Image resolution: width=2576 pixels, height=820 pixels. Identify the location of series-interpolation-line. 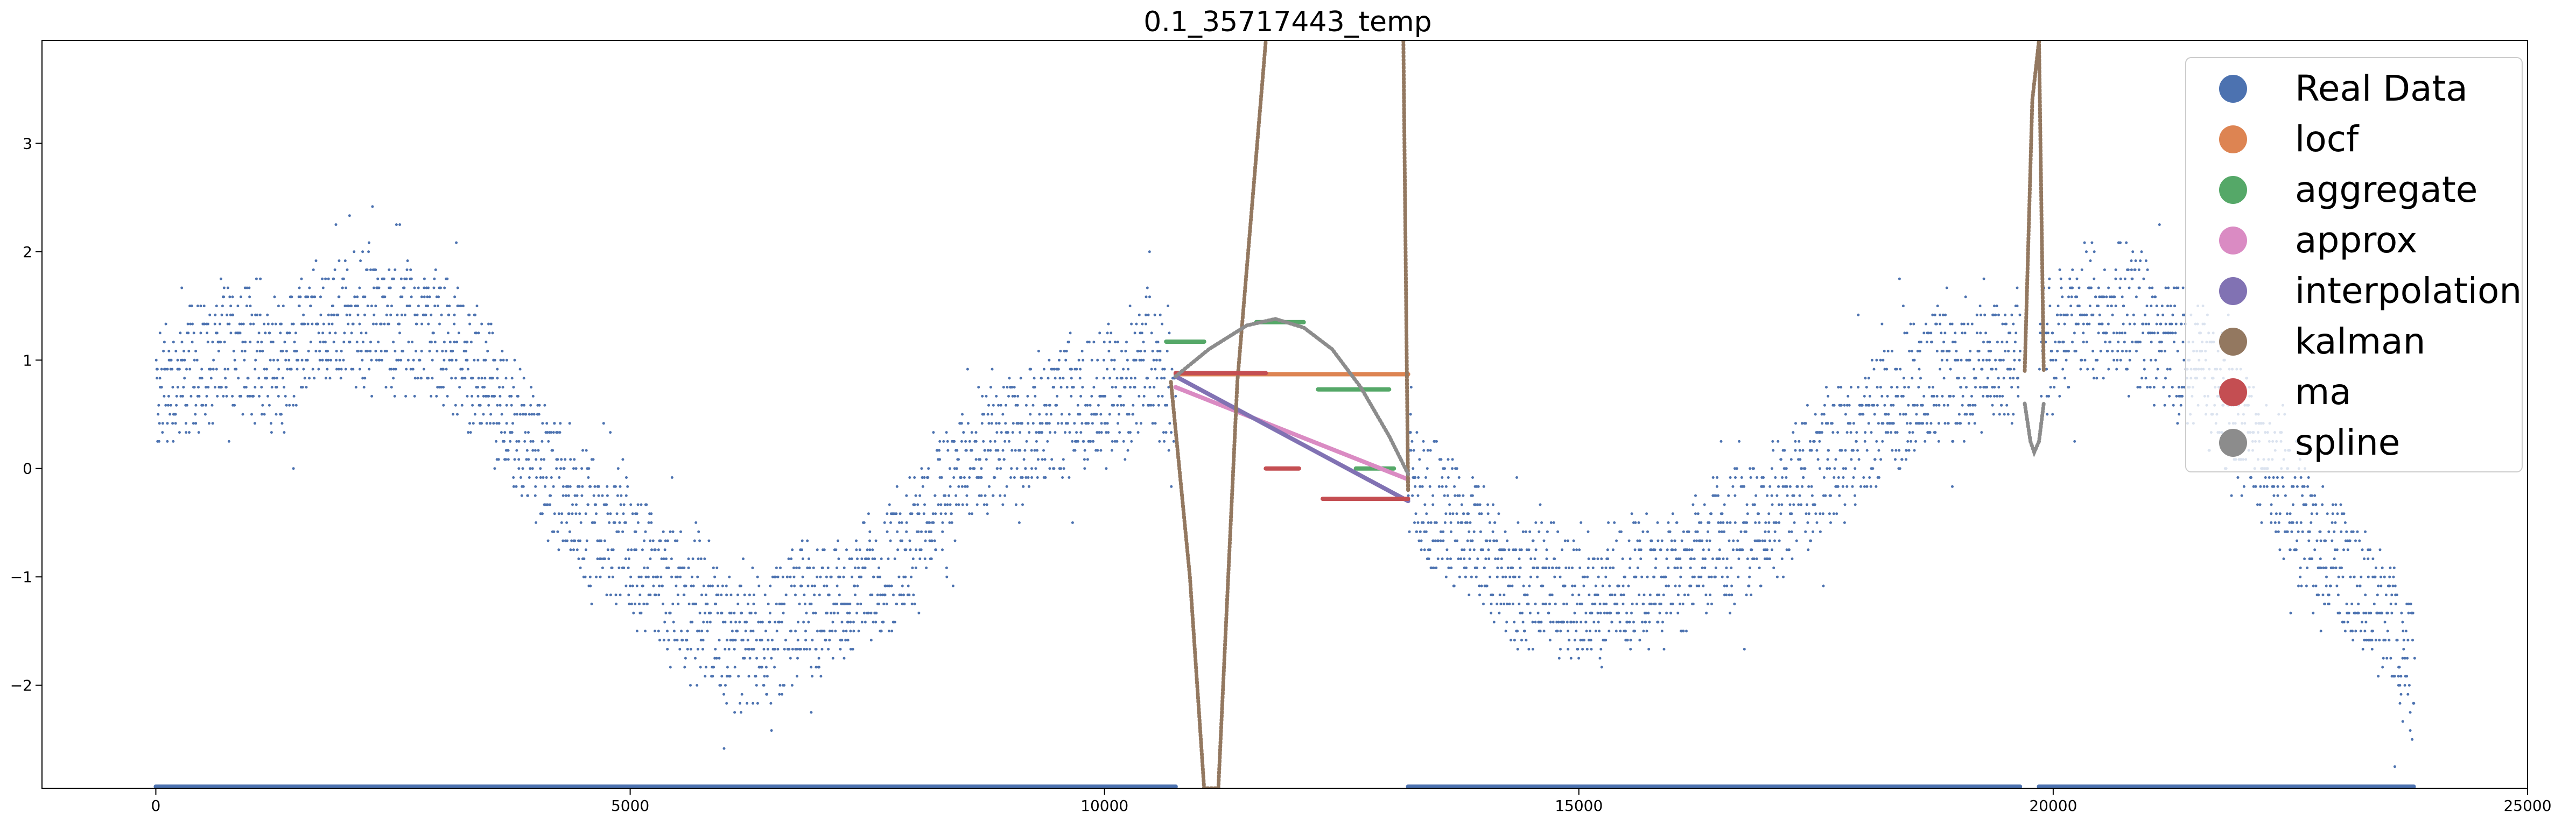
(1291, 439).